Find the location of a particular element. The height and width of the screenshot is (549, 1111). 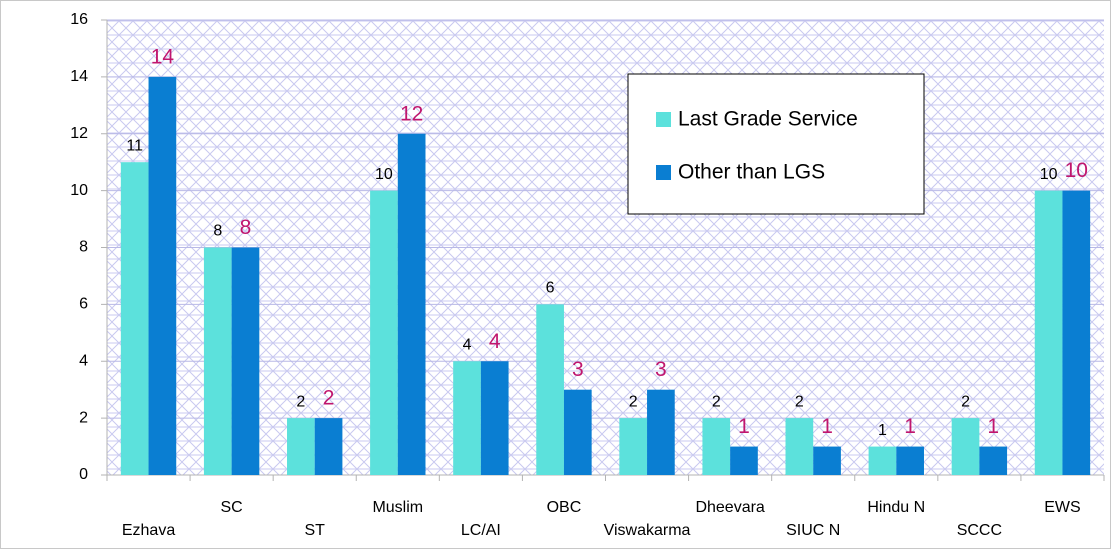

y-tick-label: 2 is located at coordinates (83, 417).